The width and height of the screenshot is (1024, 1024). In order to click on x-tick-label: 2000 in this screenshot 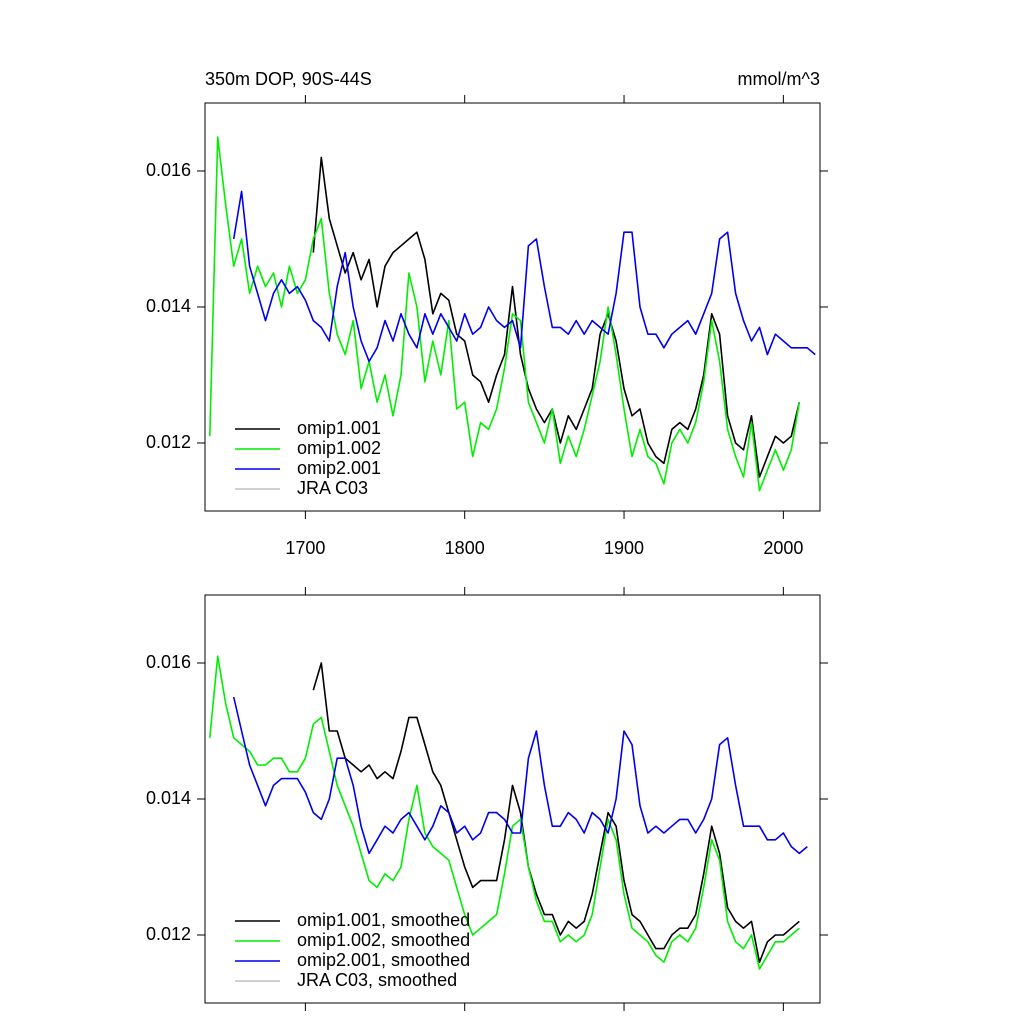, I will do `click(783, 548)`.